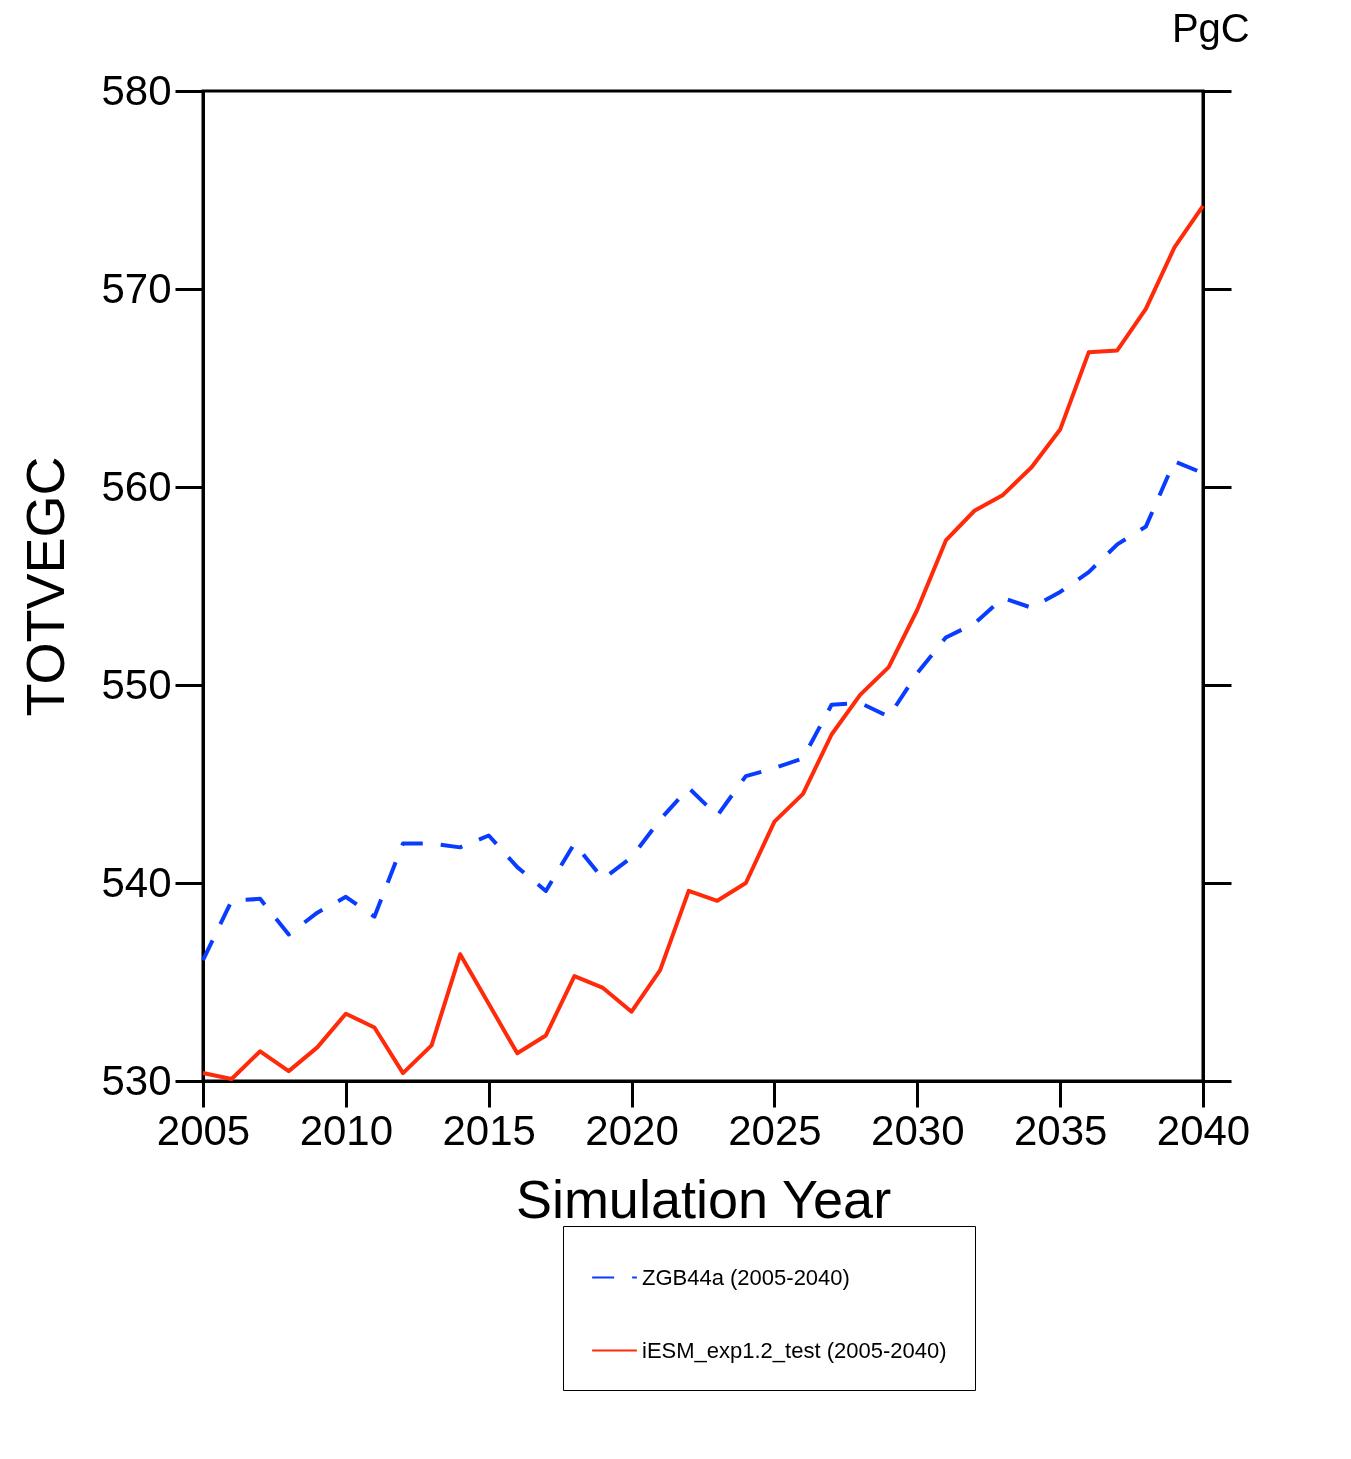 This screenshot has width=1351, height=1459. I want to click on y-tick-label: 550, so click(136, 684).